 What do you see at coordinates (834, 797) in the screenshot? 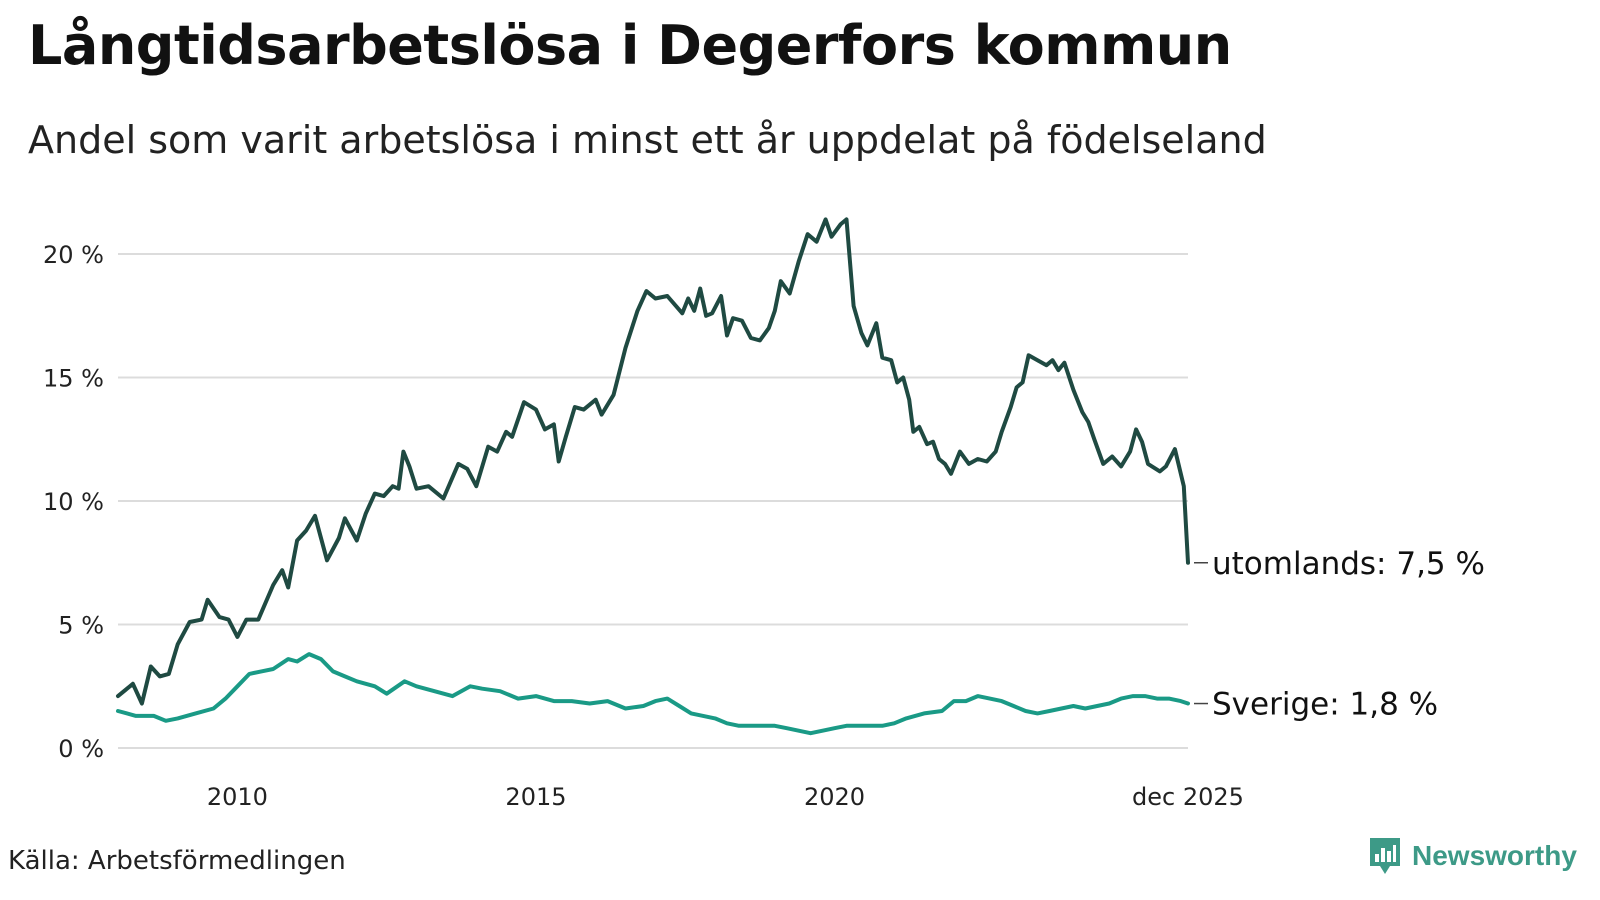
I see `x-tick-label: 2020` at bounding box center [834, 797].